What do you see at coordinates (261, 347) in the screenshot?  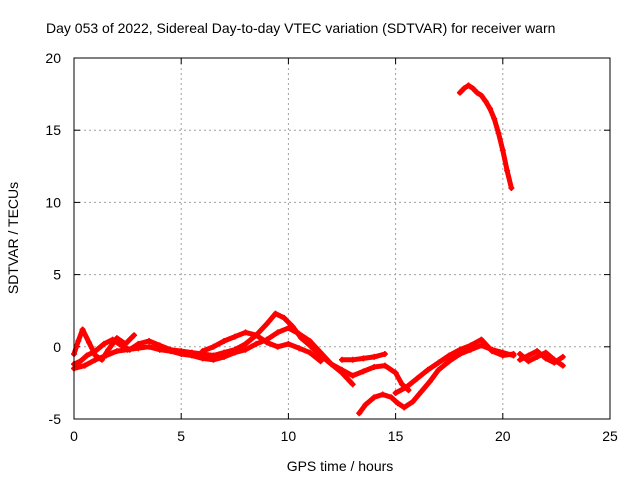 I see `series-trace-d` at bounding box center [261, 347].